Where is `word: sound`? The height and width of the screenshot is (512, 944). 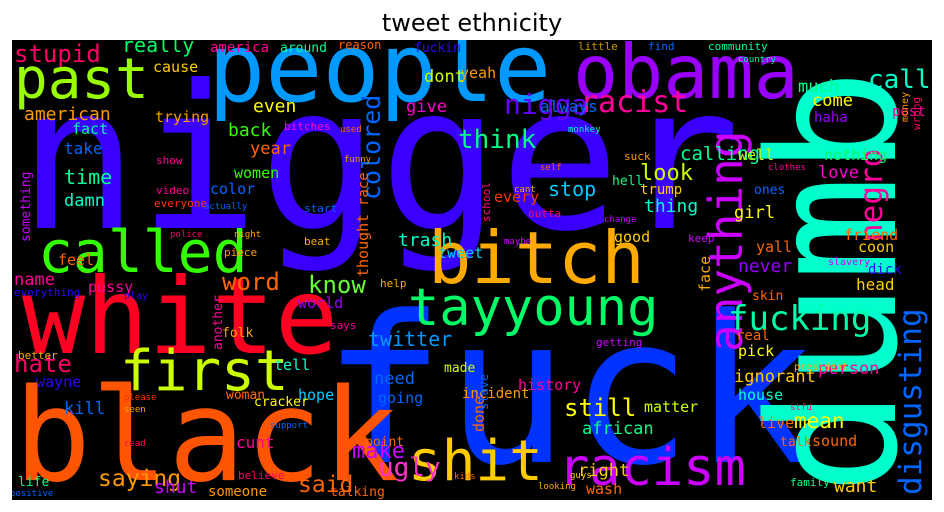
word: sound is located at coordinates (834, 441).